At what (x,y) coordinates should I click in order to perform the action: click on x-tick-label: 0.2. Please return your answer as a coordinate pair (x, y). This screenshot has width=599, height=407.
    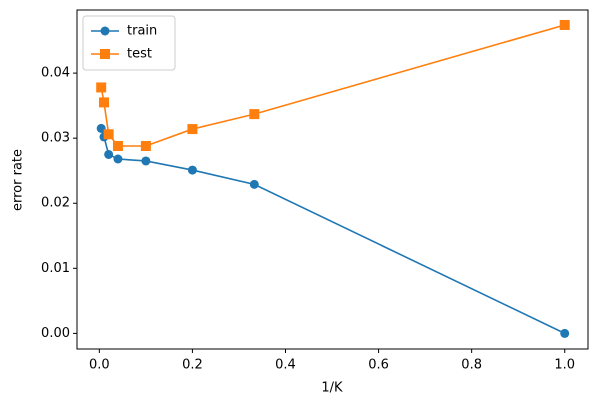
    Looking at the image, I should click on (192, 365).